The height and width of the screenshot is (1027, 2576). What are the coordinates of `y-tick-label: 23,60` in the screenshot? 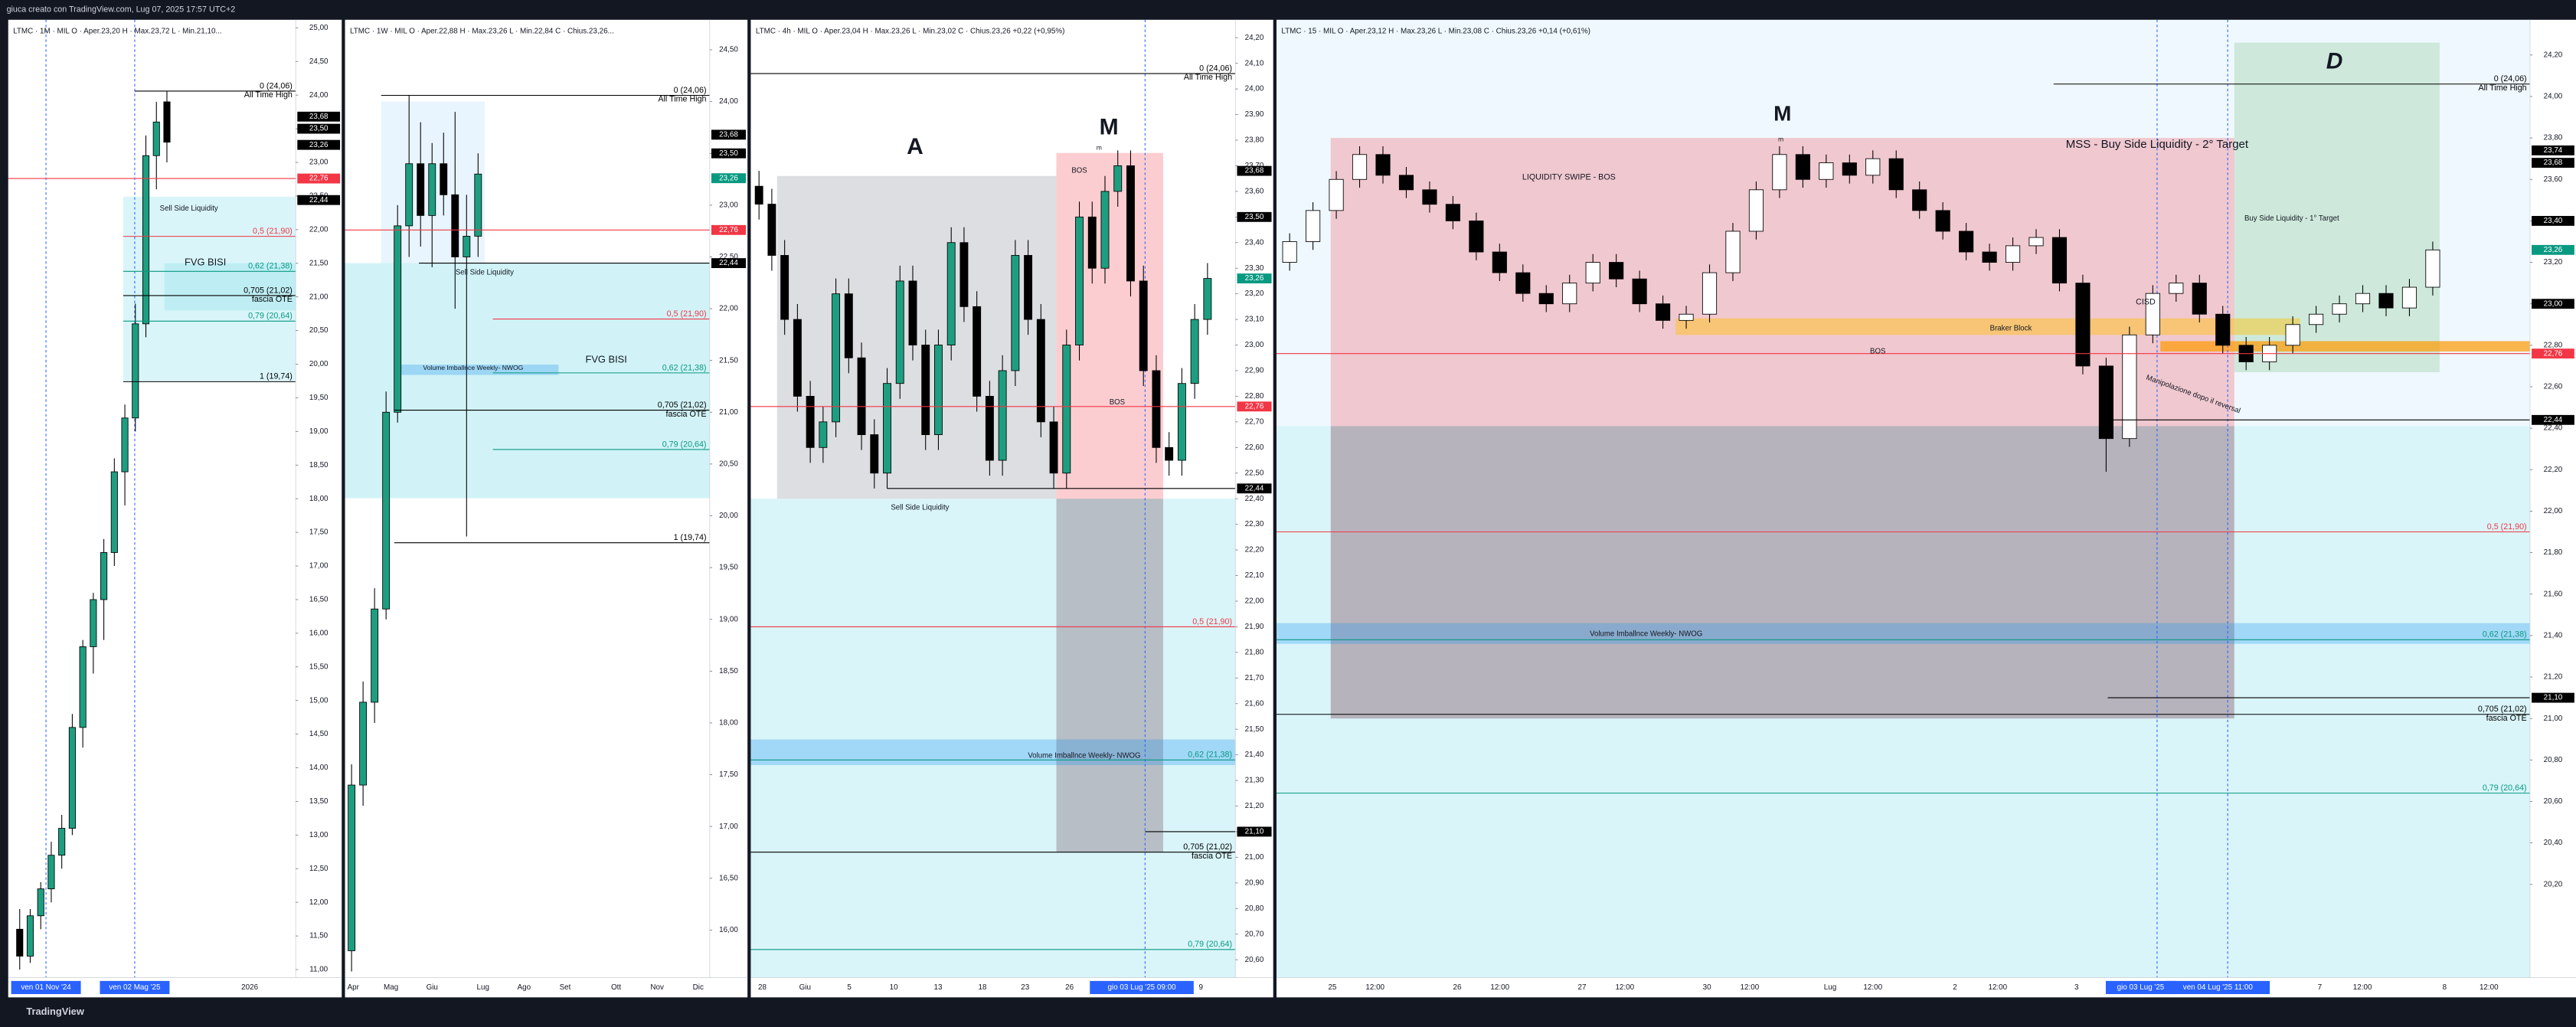 It's located at (2553, 179).